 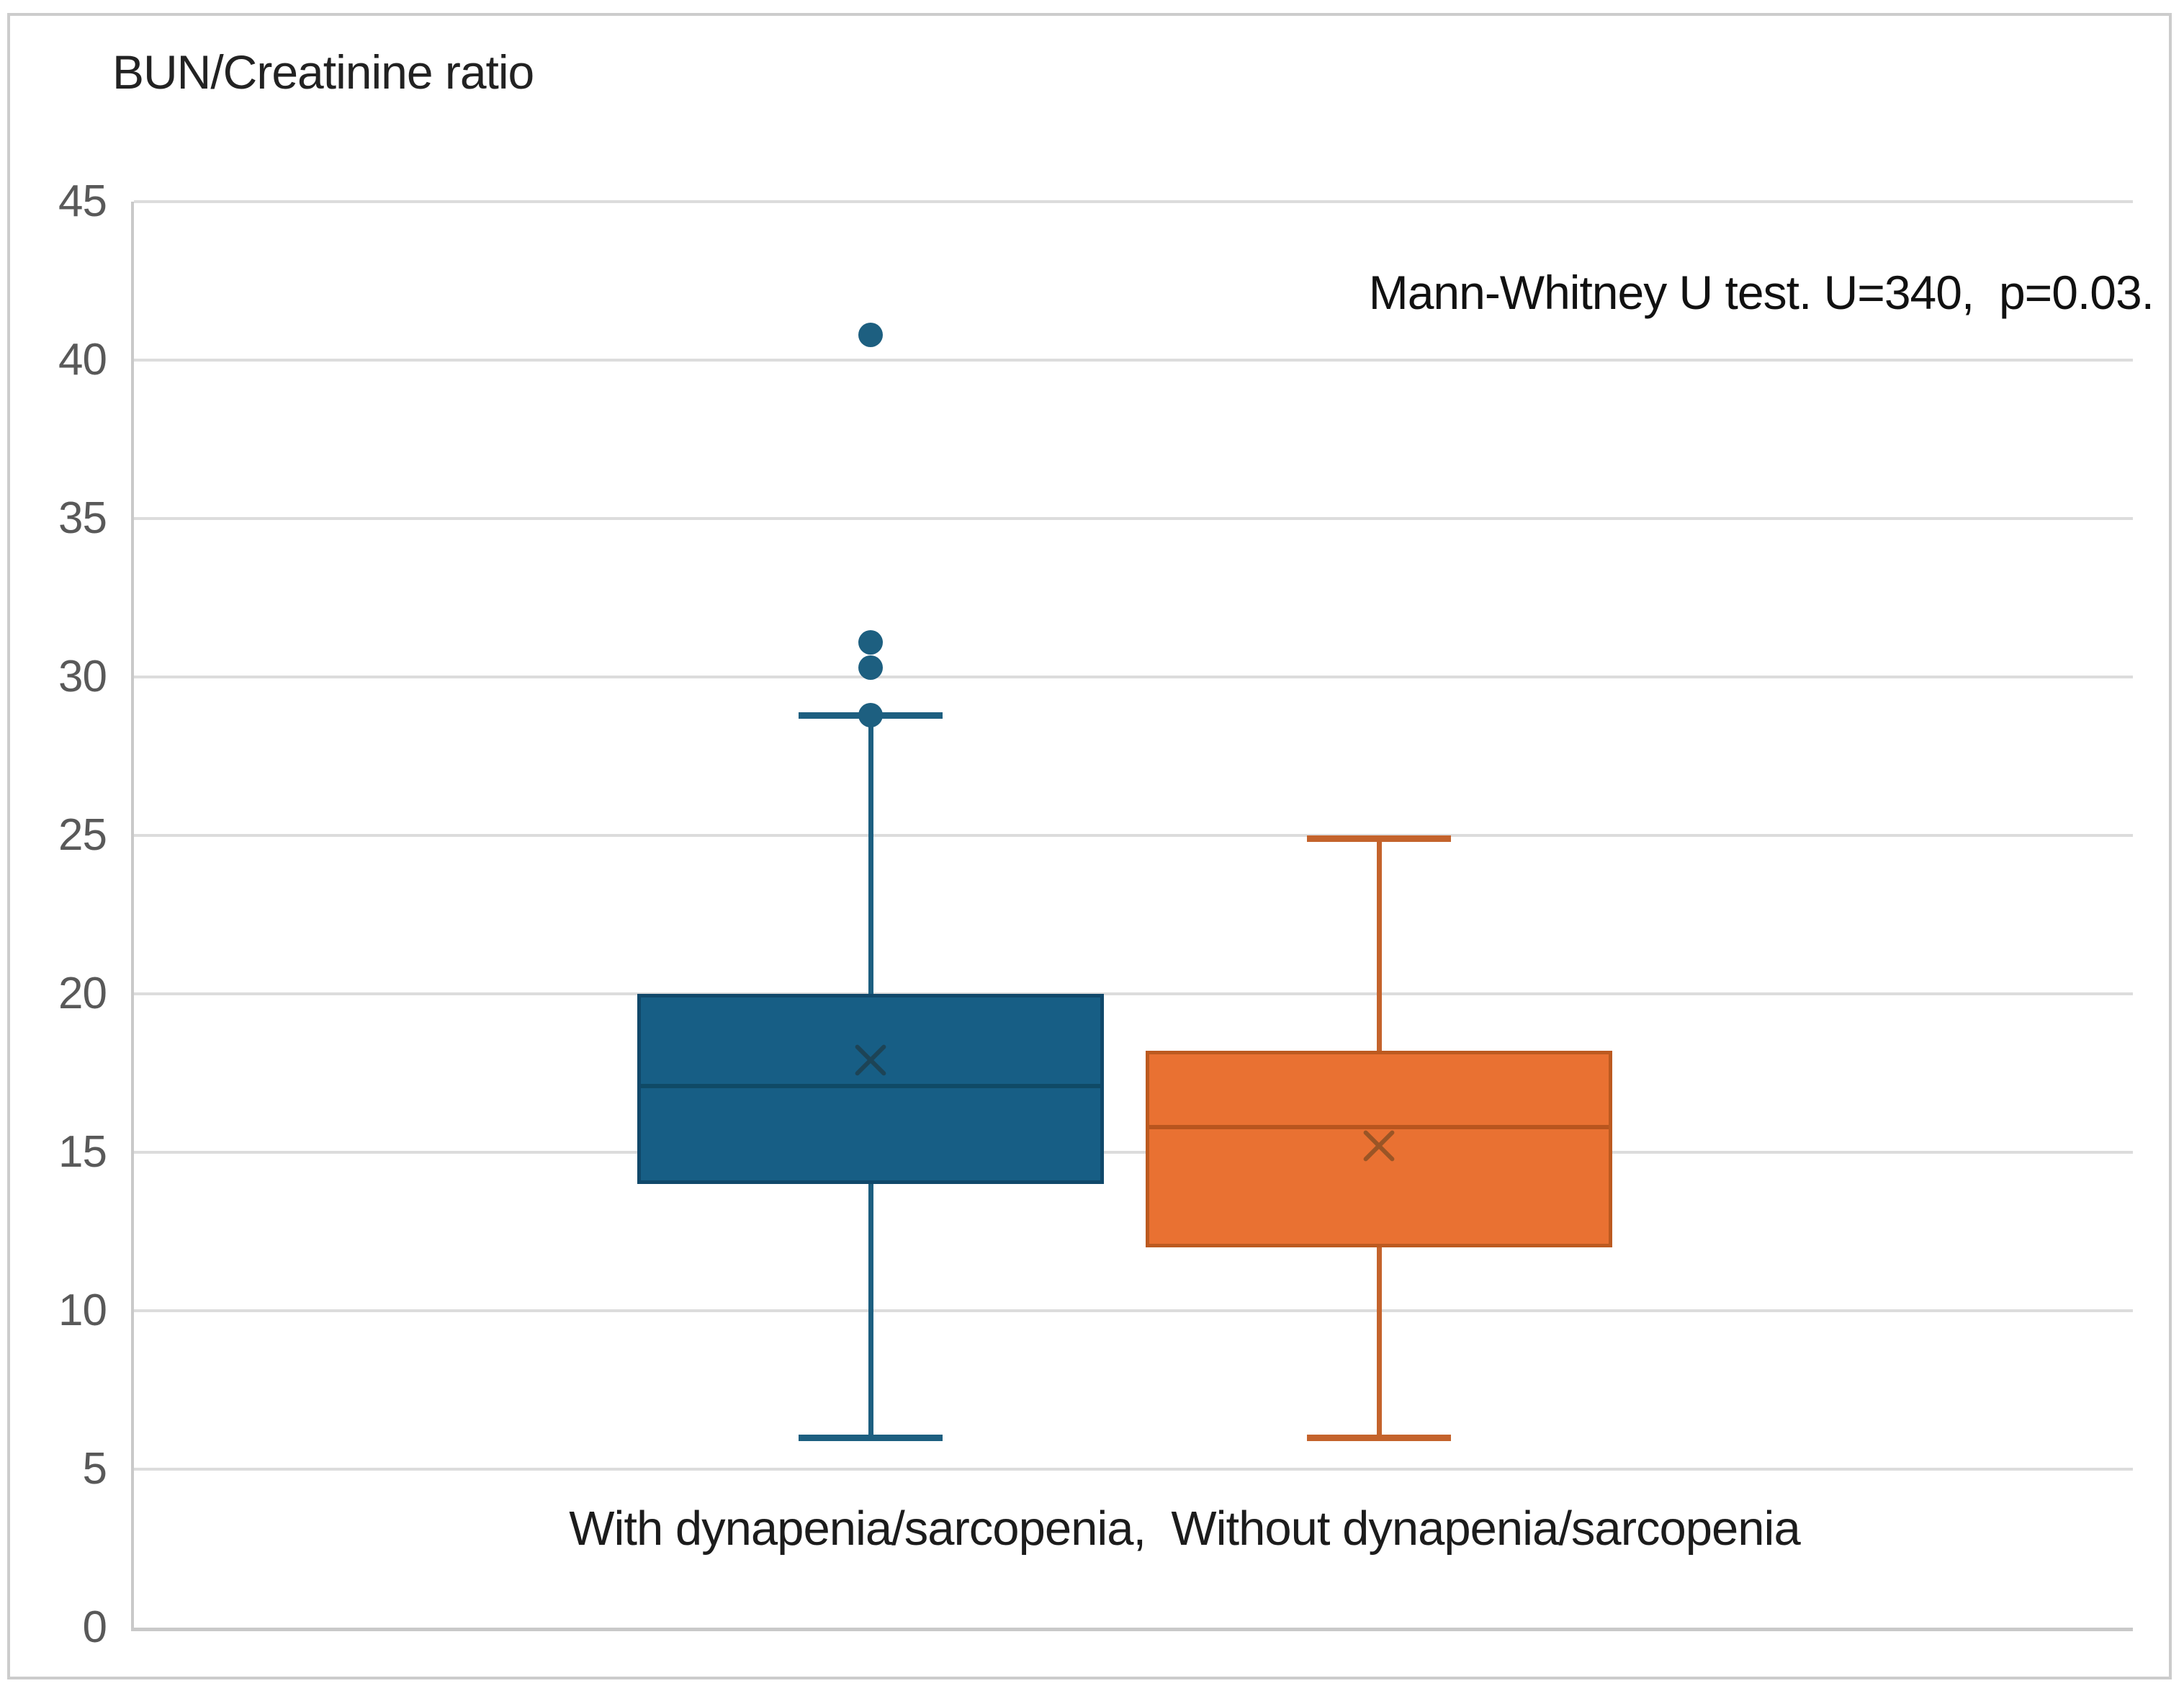 I want to click on y-tick-label-5: 5, so click(x=94, y=1469).